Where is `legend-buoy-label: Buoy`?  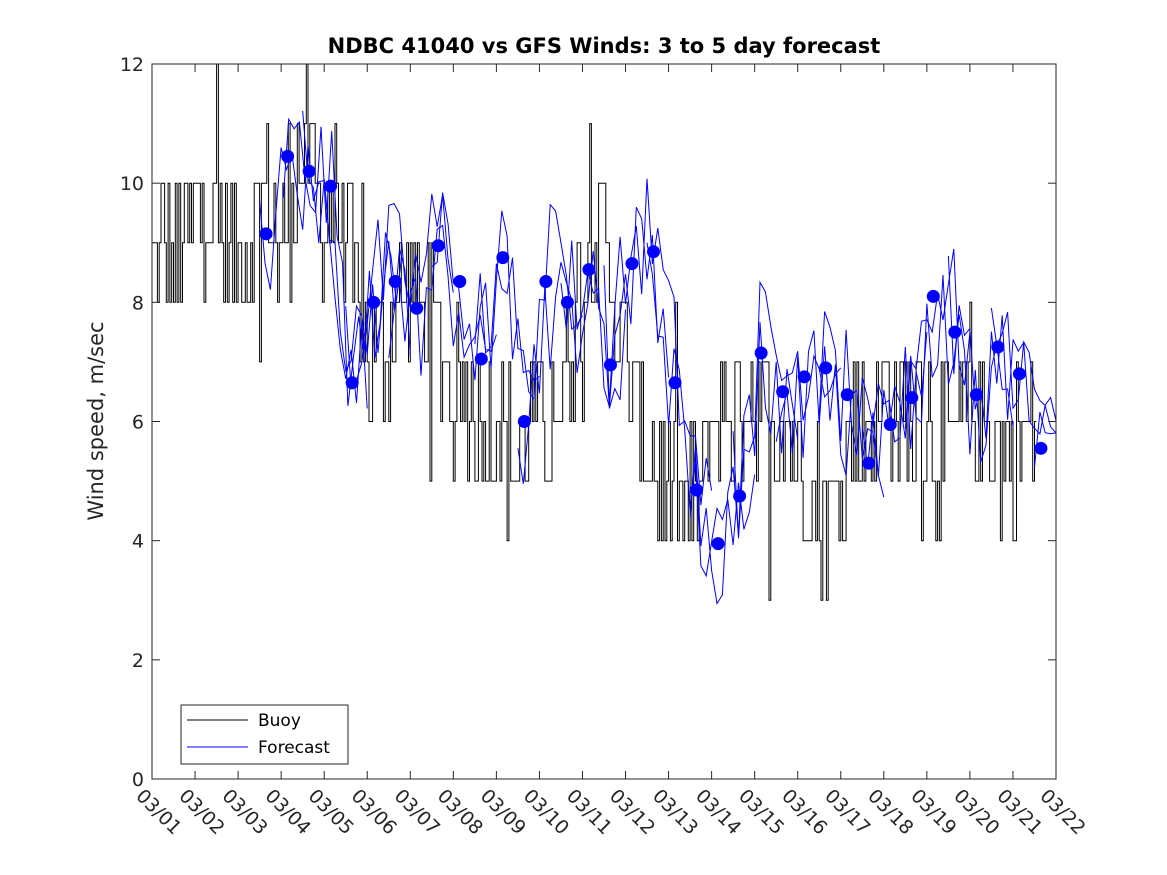 legend-buoy-label: Buoy is located at coordinates (279, 721).